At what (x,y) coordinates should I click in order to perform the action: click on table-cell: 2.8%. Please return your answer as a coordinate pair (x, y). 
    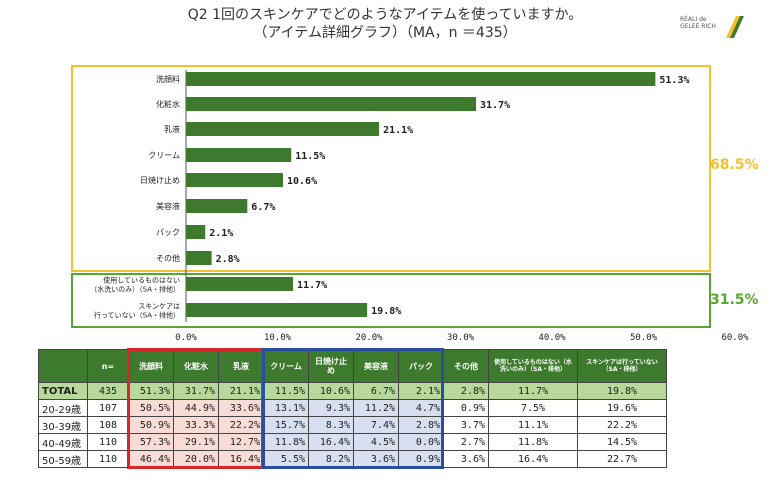
    Looking at the image, I should click on (421, 425).